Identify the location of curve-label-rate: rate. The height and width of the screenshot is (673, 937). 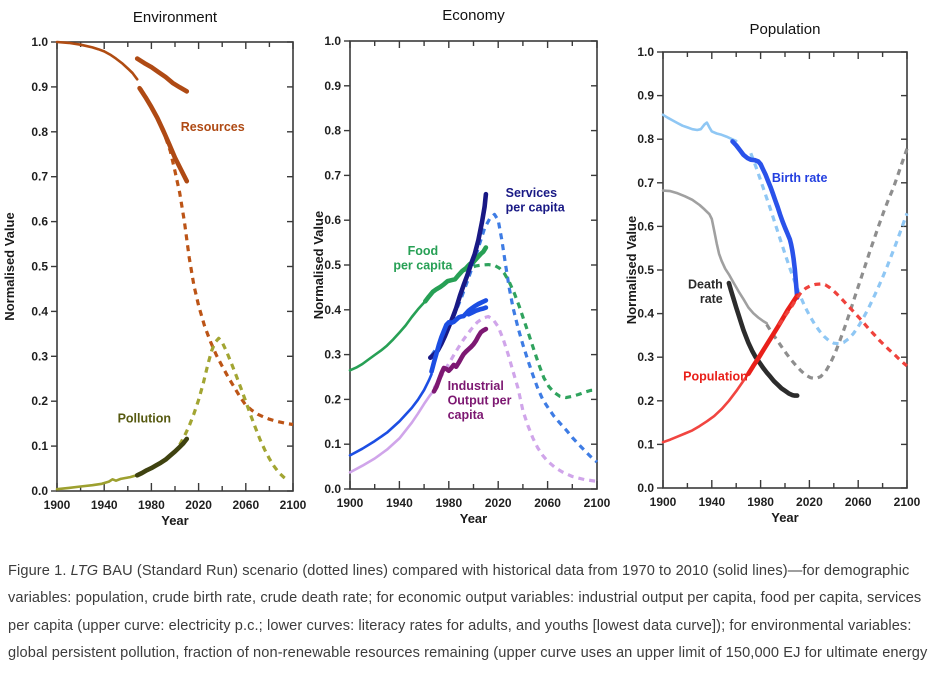
(711, 299).